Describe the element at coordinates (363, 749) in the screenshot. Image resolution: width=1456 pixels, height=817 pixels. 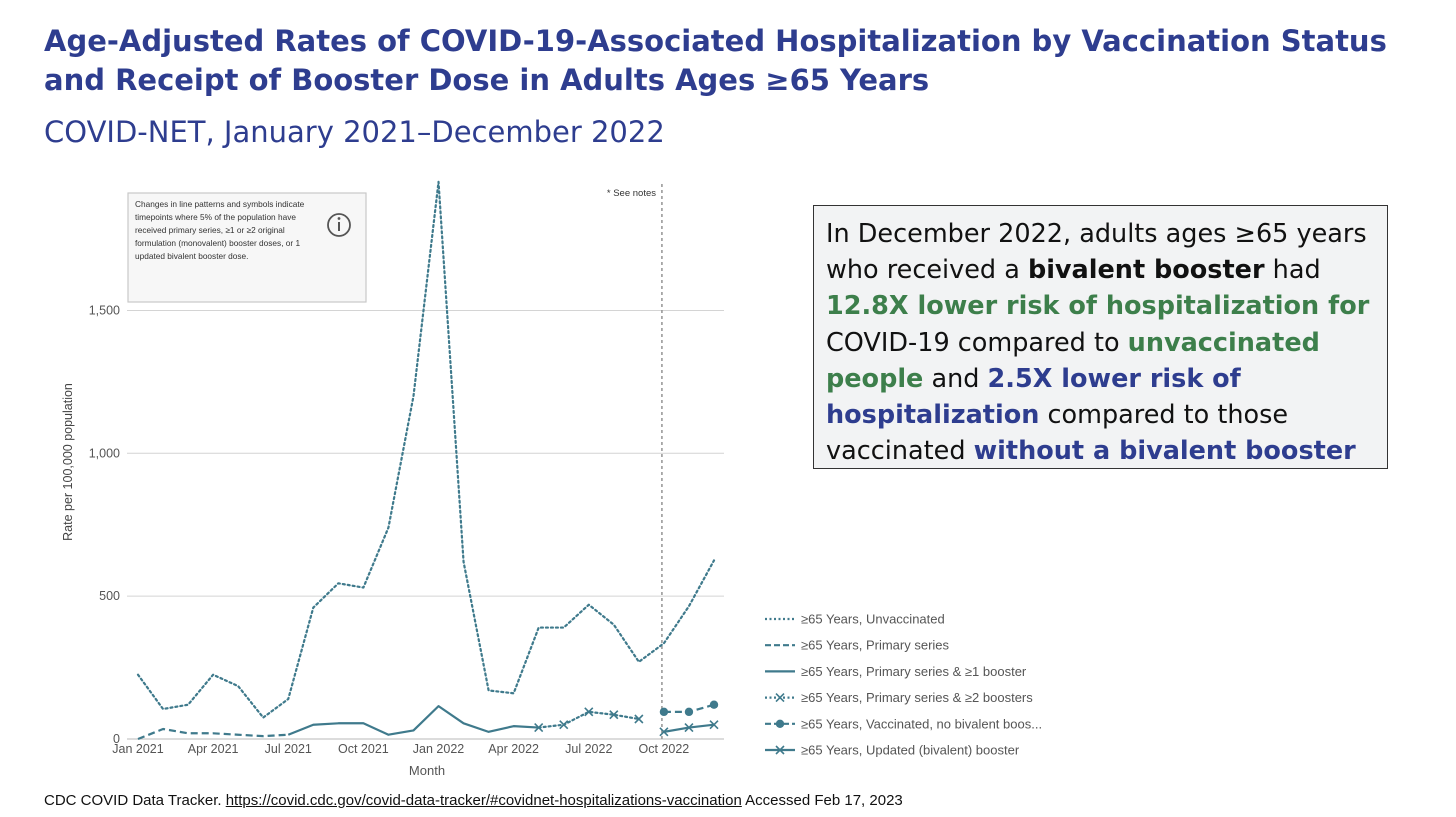
I see `x-tick-label: Oct 2021` at that location.